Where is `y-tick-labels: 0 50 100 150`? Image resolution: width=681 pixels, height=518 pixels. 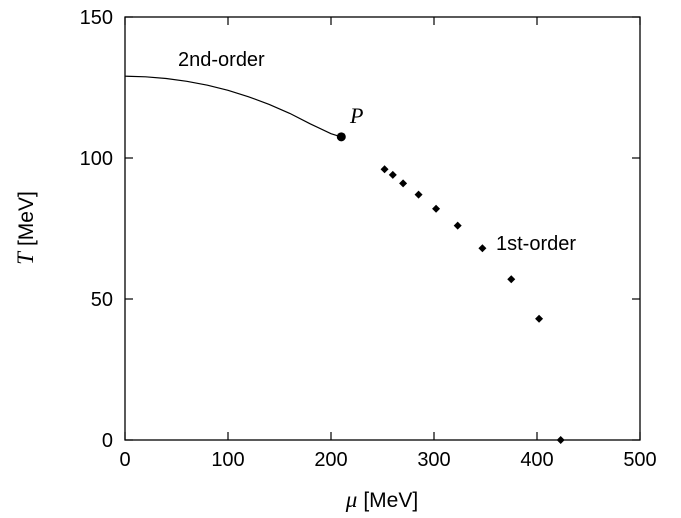 y-tick-labels: 0 50 100 150 is located at coordinates (96, 229).